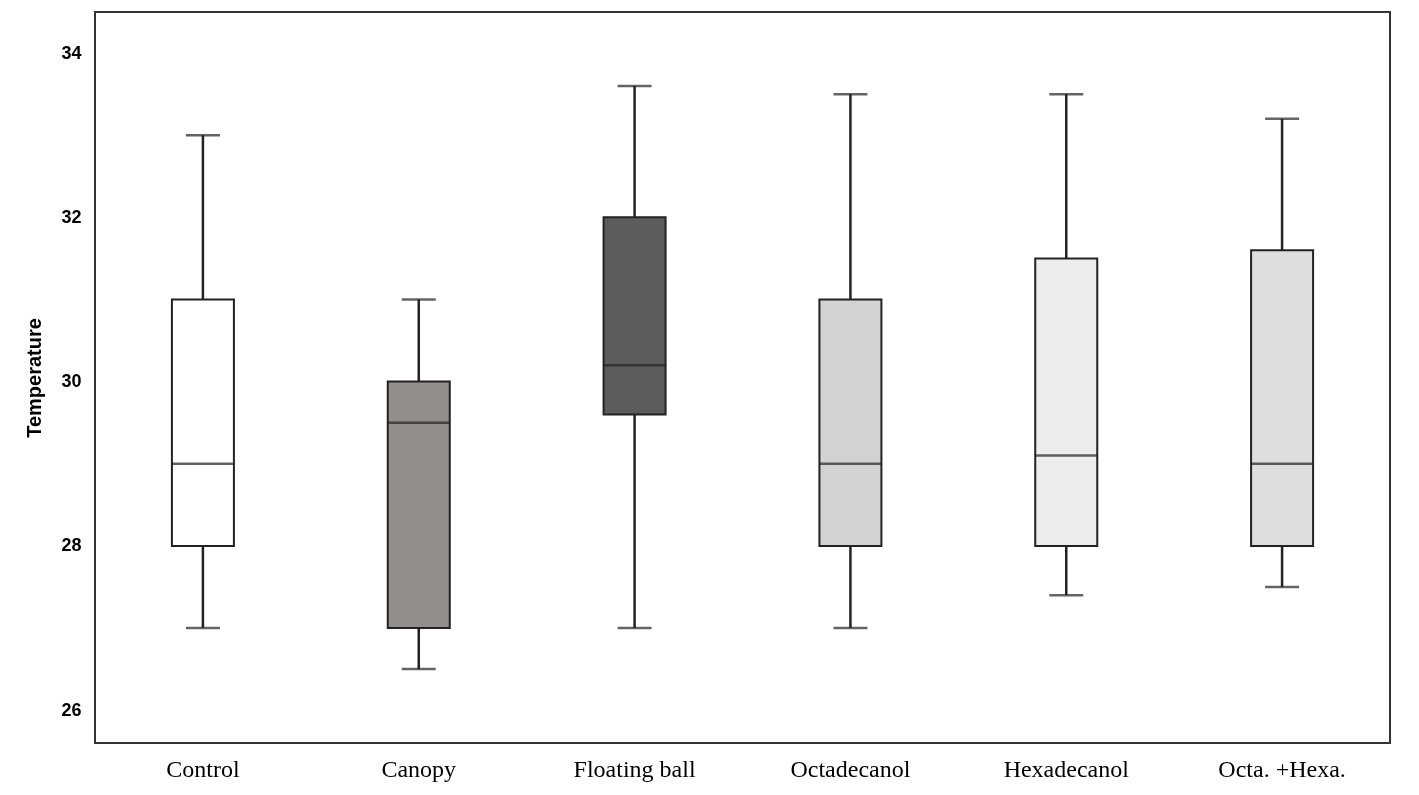 The width and height of the screenshot is (1419, 795). I want to click on x-tick-label: Canopy, so click(419, 768).